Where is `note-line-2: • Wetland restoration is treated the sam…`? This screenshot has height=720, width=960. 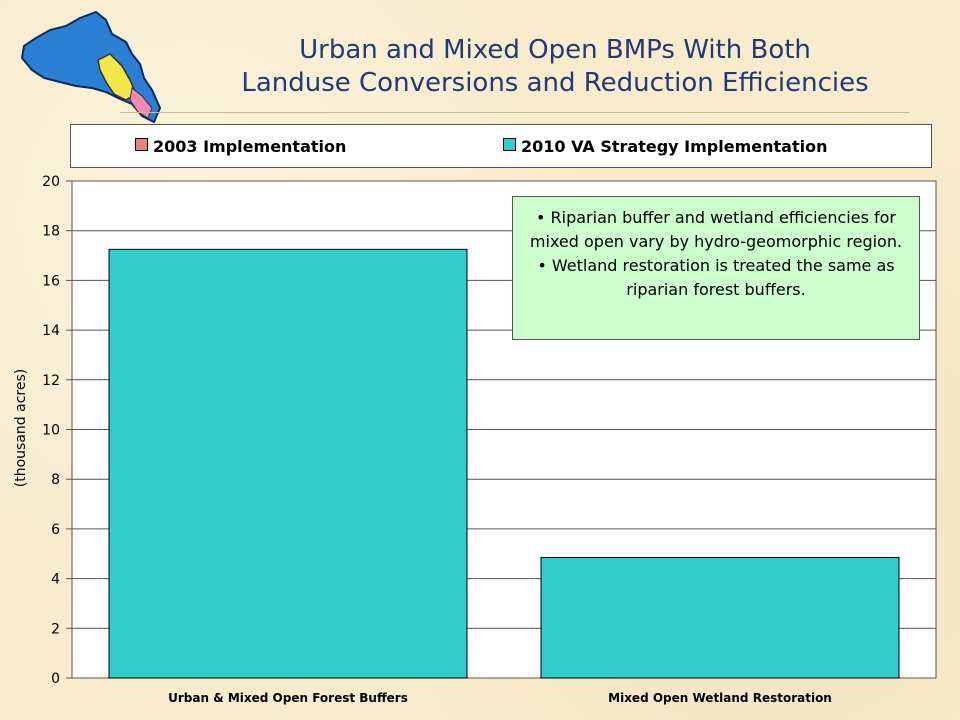
note-line-2: • Wetland restoration is treated the sam… is located at coordinates (716, 277).